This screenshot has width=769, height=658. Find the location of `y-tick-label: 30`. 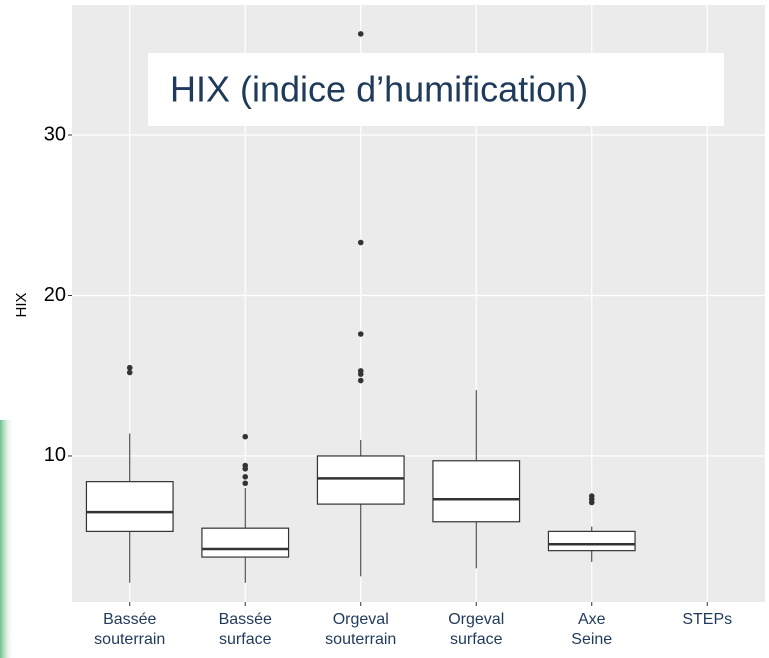

y-tick-label: 30 is located at coordinates (55, 134).